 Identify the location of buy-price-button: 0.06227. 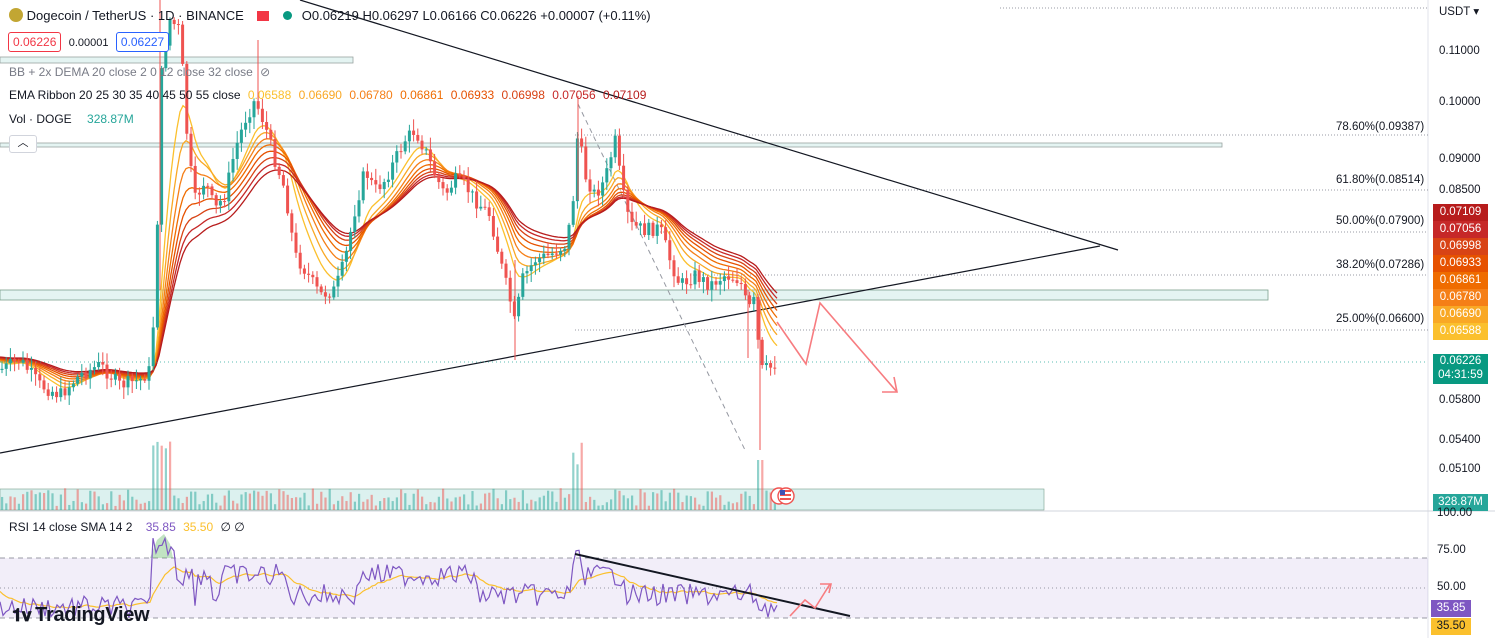
(142, 42).